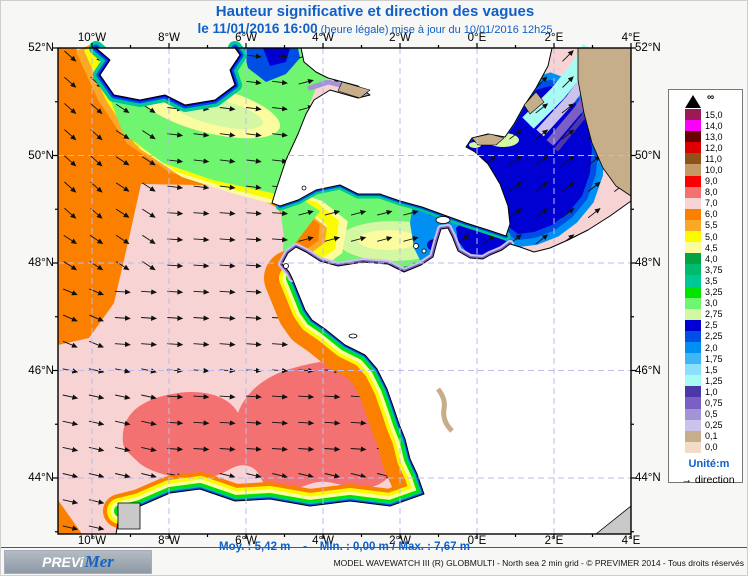 This screenshot has height=576, width=748. What do you see at coordinates (711, 236) in the screenshot?
I see `legend-value: 5,0` at bounding box center [711, 236].